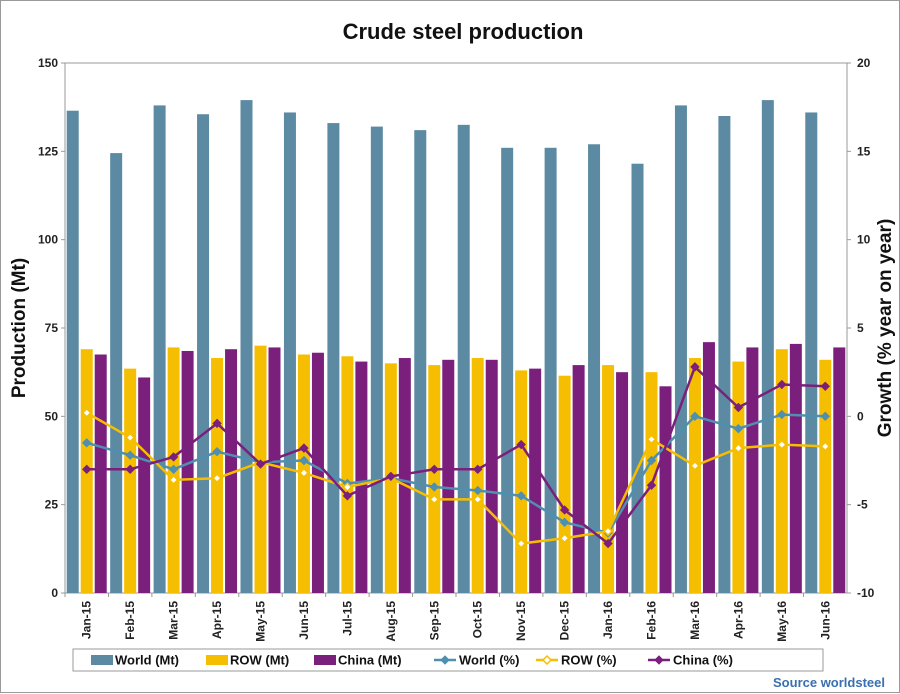 This screenshot has width=900, height=694. What do you see at coordinates (862, 505) in the screenshot?
I see `right-tick-label--5: -5` at bounding box center [862, 505].